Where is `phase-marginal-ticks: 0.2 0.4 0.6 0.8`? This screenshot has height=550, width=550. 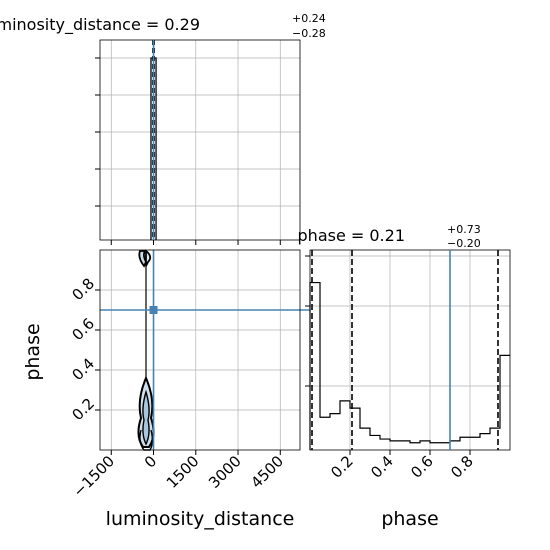
phase-marginal-ticks: 0.2 0.4 0.6 0.8 is located at coordinates (391, 368).